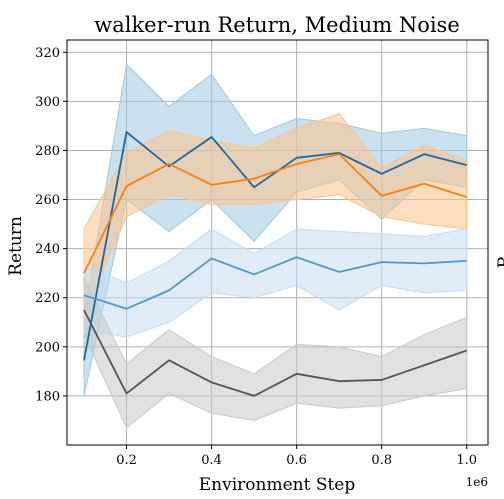 This screenshot has height=499, width=504. Describe the element at coordinates (47, 249) in the screenshot. I see `y-tick-label: 240` at that location.